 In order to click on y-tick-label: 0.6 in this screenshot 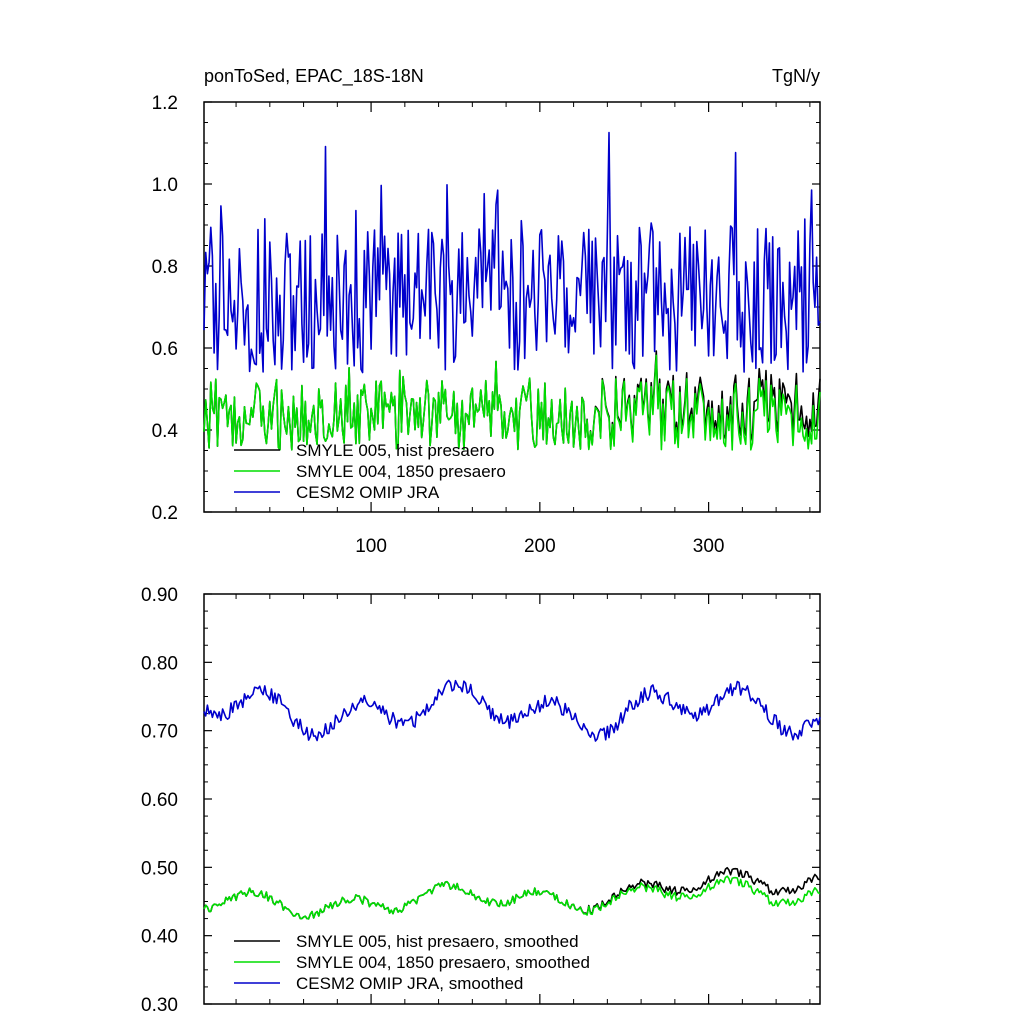, I will do `click(165, 349)`.